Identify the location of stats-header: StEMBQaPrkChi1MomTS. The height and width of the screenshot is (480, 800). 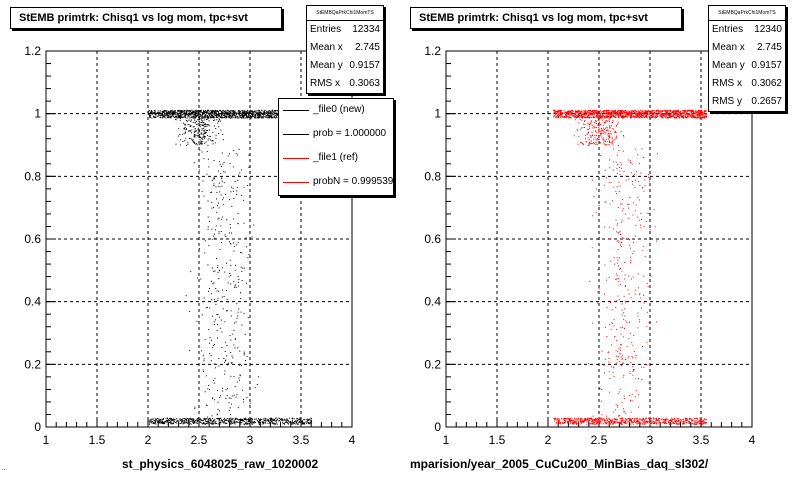
(345, 13).